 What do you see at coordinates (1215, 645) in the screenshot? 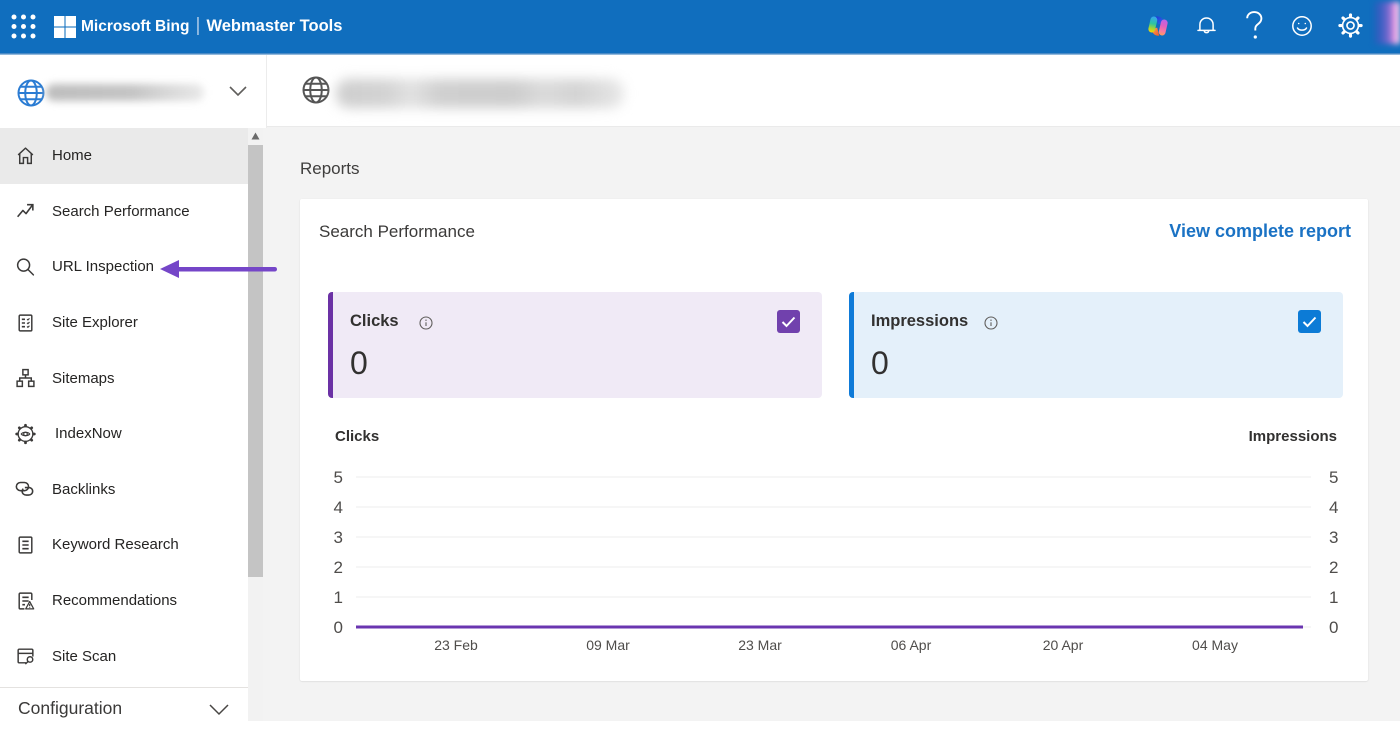
I see `svg-text: 04 May` at bounding box center [1215, 645].